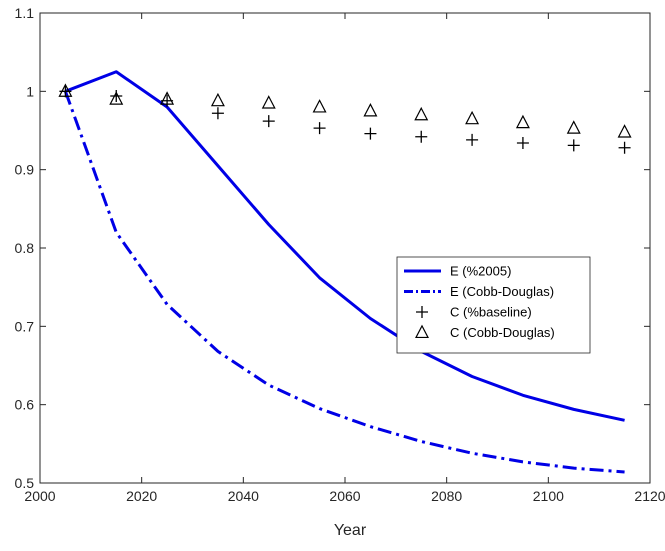 Image resolution: width=665 pixels, height=551 pixels. What do you see at coordinates (25, 326) in the screenshot?
I see `y-tick-label: 0.7` at bounding box center [25, 326].